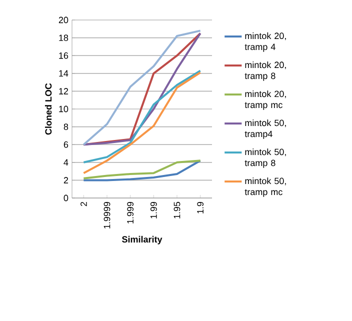 This screenshot has width=352, height=321. What do you see at coordinates (265, 100) in the screenshot?
I see `legend-label: mintok 20, tramp mc` at bounding box center [265, 100].